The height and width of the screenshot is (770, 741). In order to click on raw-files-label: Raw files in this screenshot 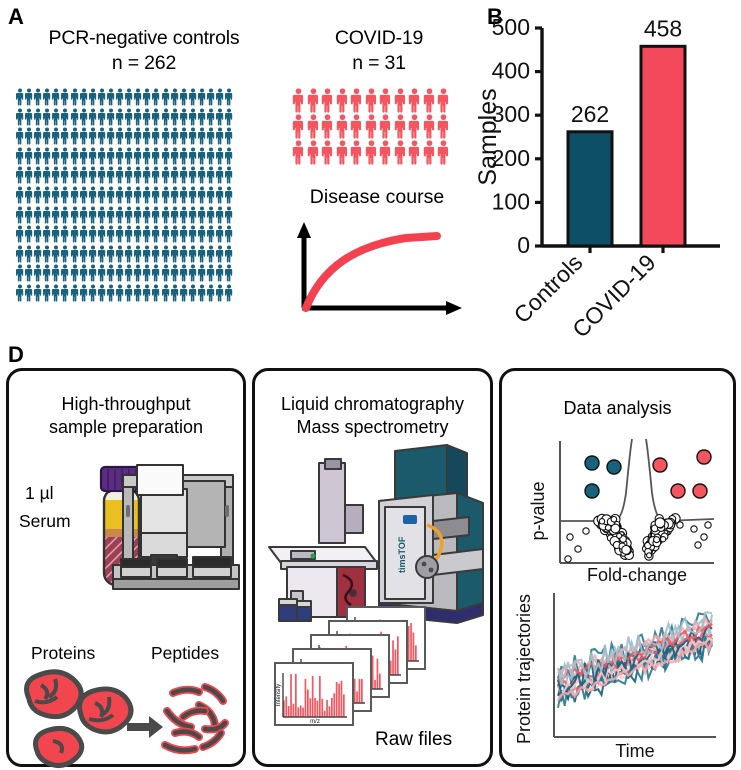, I will do `click(414, 739)`.